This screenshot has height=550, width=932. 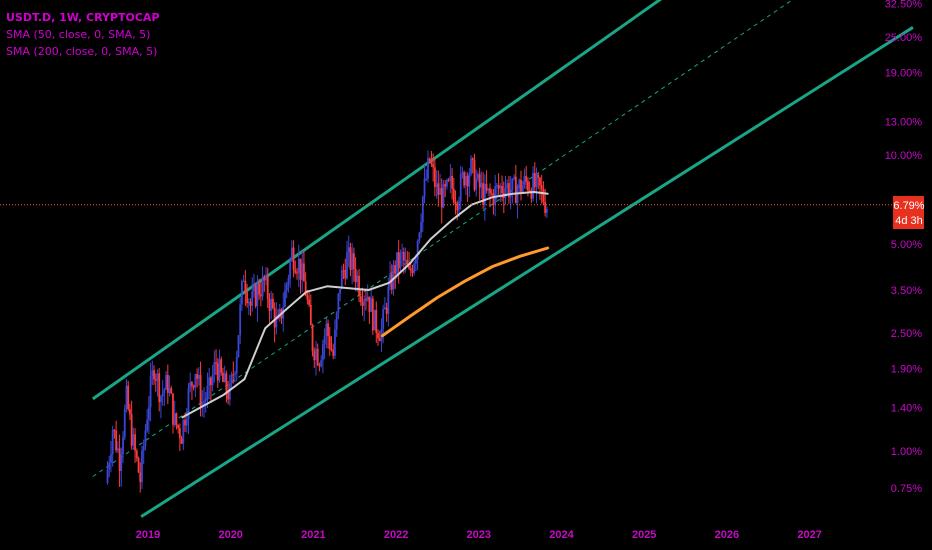 What do you see at coordinates (148, 535) in the screenshot?
I see `x-tick-label: 2019` at bounding box center [148, 535].